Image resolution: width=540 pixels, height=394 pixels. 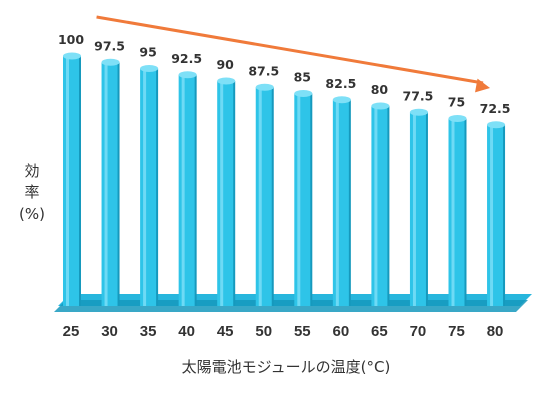 What do you see at coordinates (109, 331) in the screenshot?
I see `x-tick-label: 30` at bounding box center [109, 331].